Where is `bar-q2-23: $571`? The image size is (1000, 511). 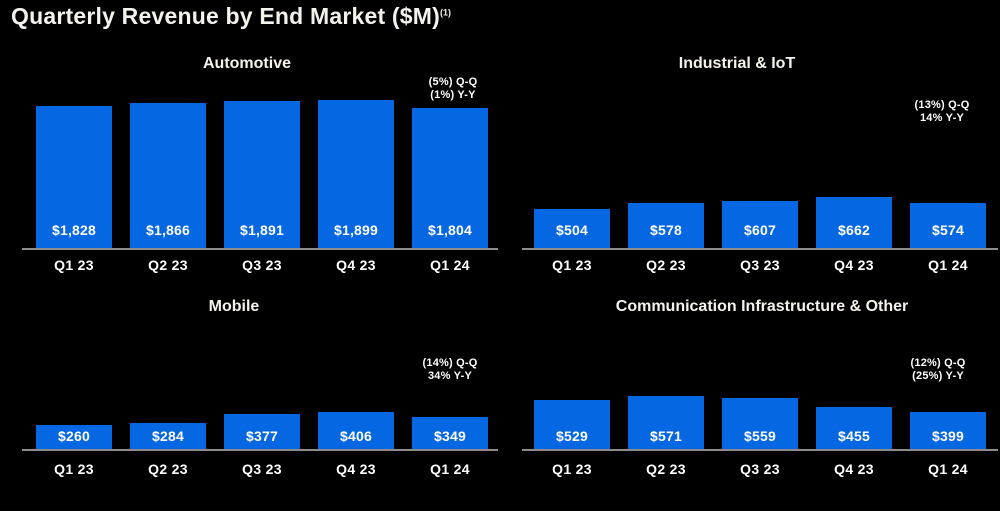
bar-q2-23: $571 is located at coordinates (666, 422).